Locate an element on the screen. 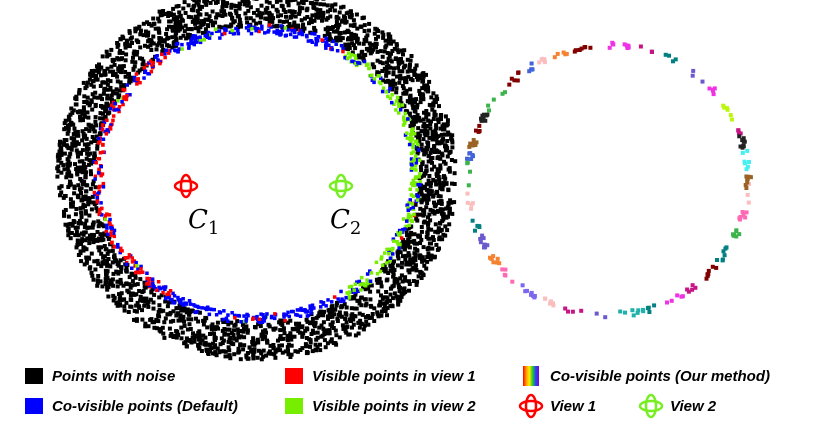  legend-swatch is located at coordinates (531, 376).